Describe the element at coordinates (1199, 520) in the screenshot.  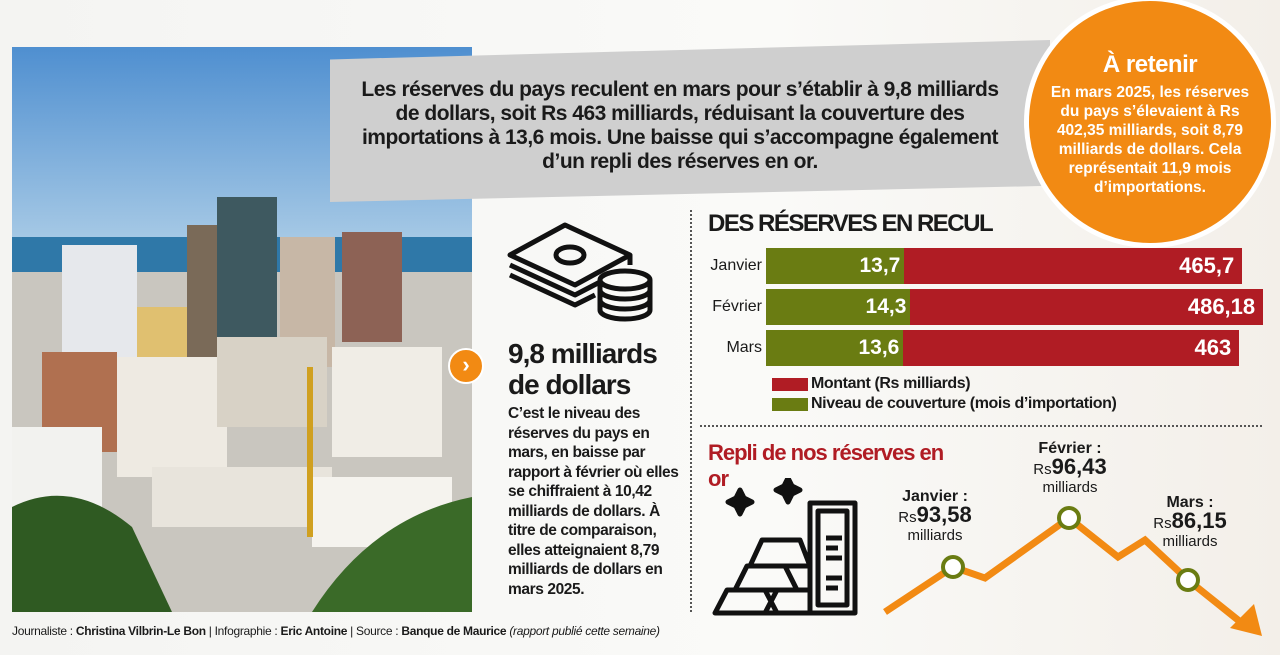
I see `value: 86,15` at that location.